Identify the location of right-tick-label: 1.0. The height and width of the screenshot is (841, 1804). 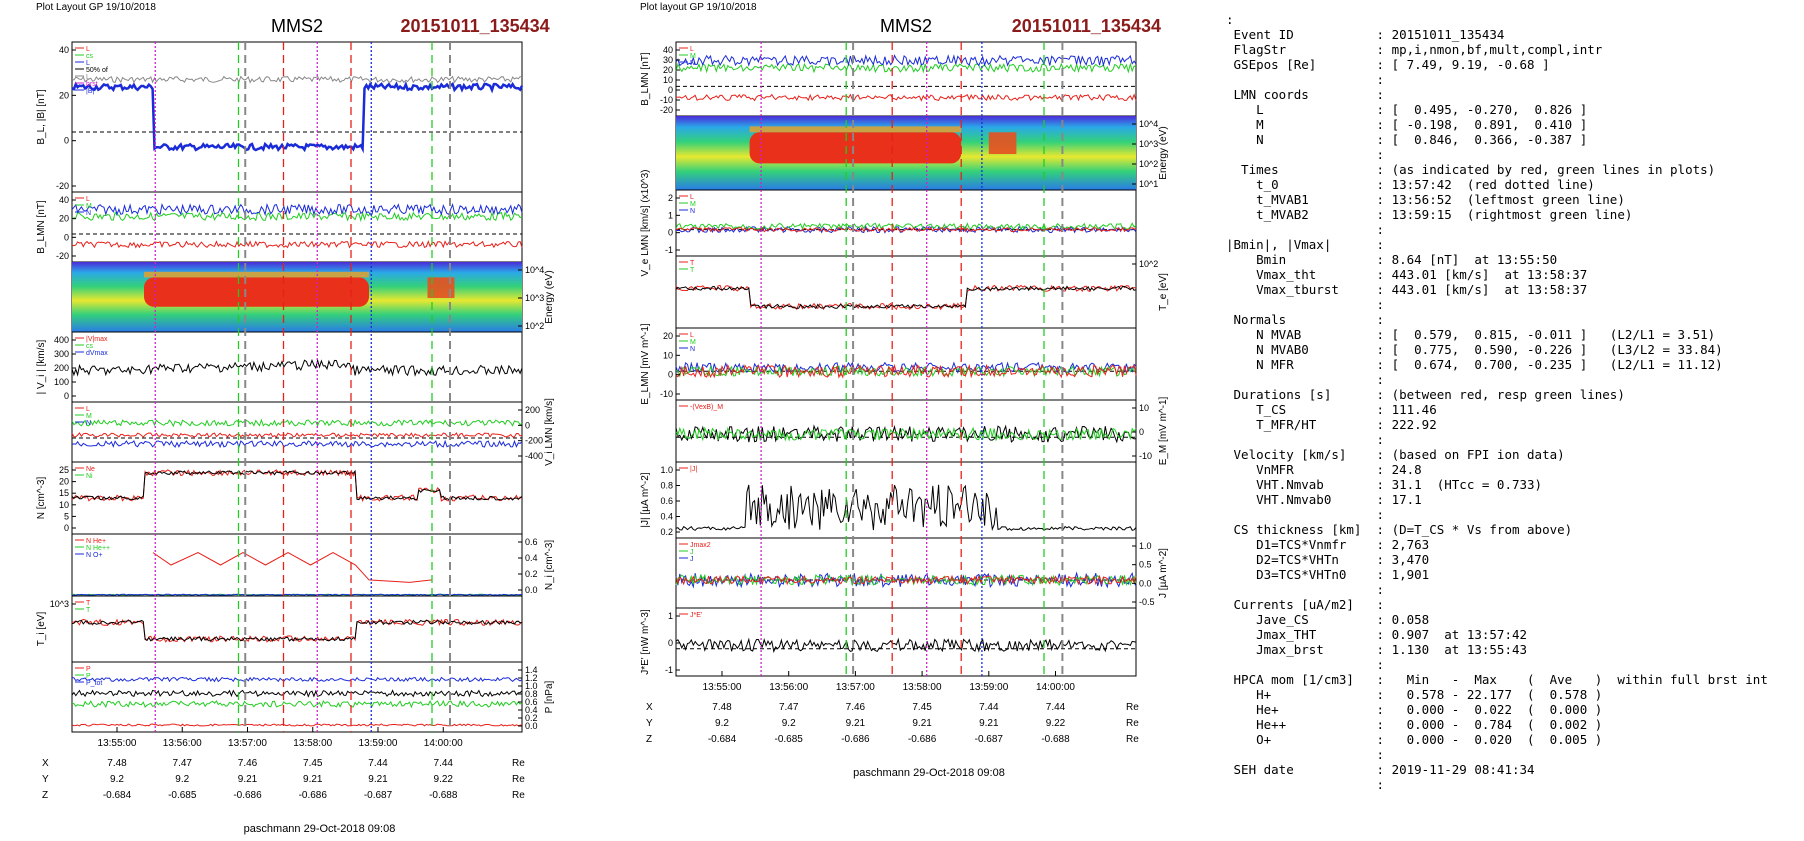
(666, 470).